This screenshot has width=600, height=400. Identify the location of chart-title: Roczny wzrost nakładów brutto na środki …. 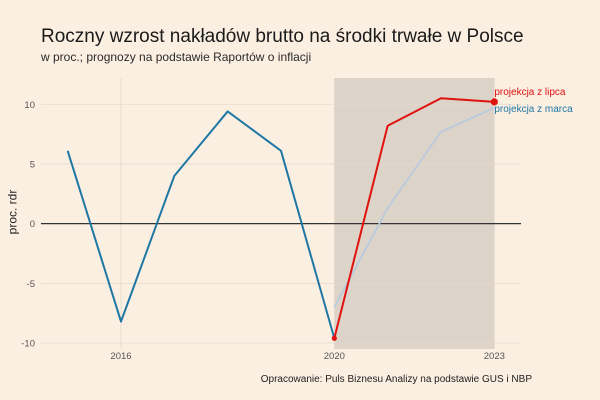
(282, 36).